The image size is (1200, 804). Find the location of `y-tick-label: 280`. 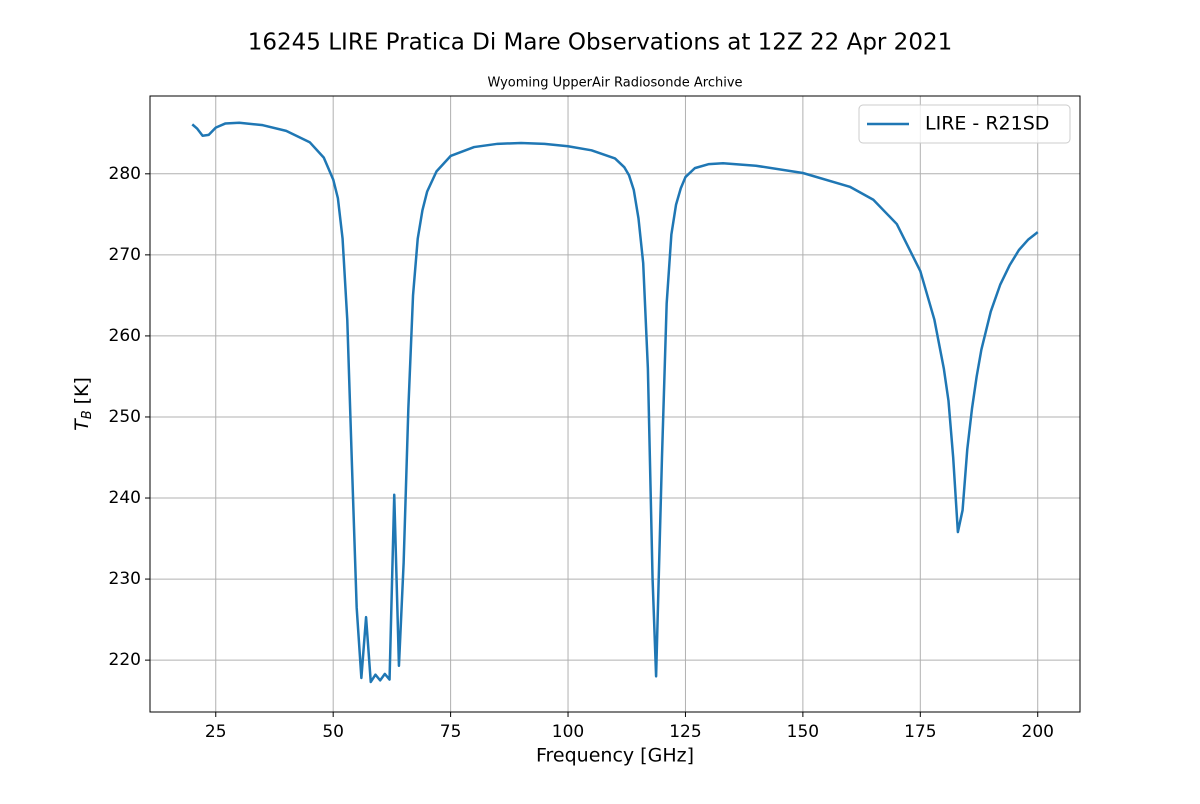

y-tick-label: 280 is located at coordinates (125, 174).